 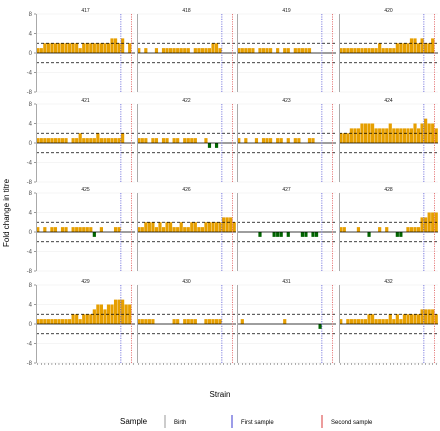 I want to click on panel-429: 429 -8 -4 0 4 8, so click(x=81, y=322).